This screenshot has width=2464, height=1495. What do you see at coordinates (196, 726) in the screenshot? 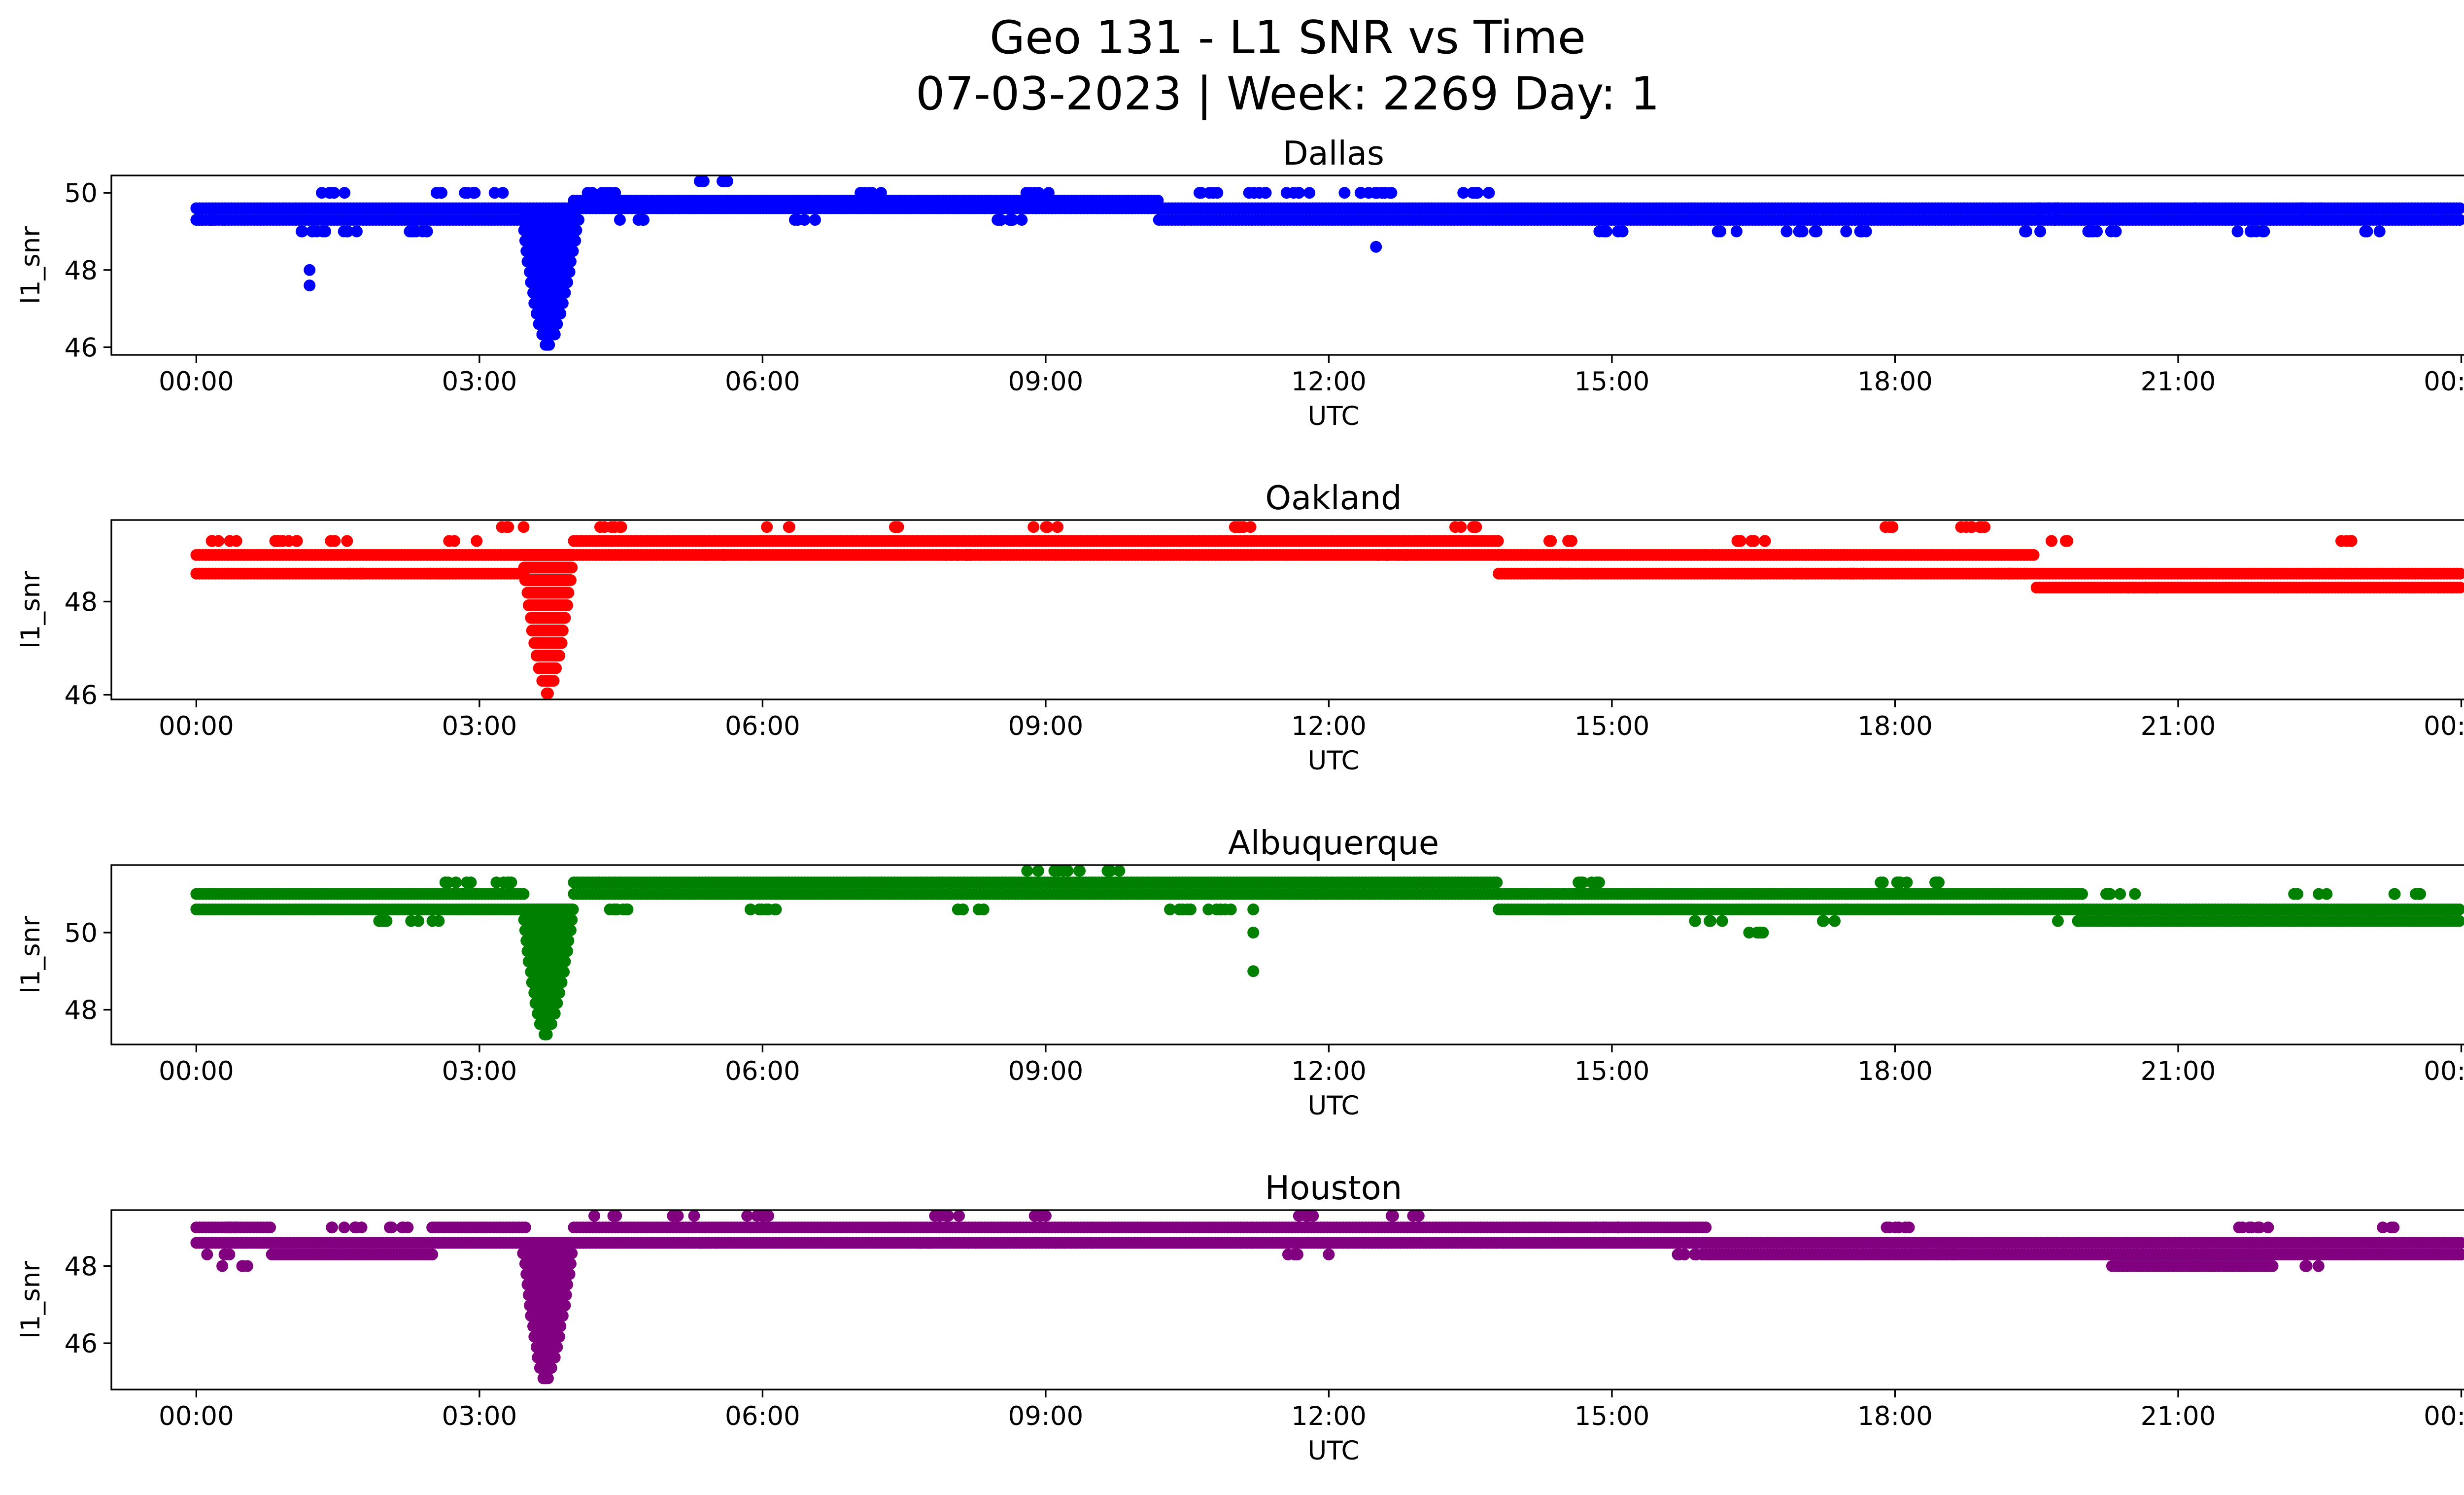
I see `x-tick-label: 00:00` at bounding box center [196, 726].